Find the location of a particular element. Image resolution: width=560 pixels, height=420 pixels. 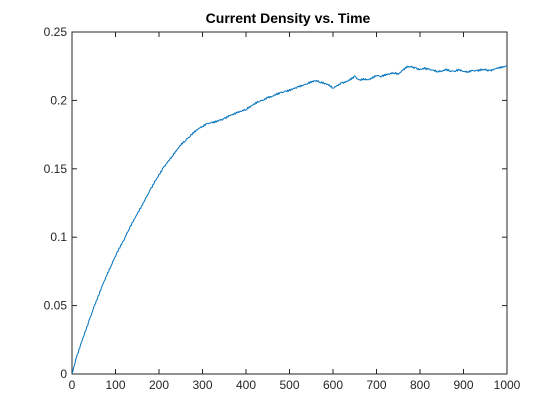

x-tick-label: 500 is located at coordinates (289, 385).